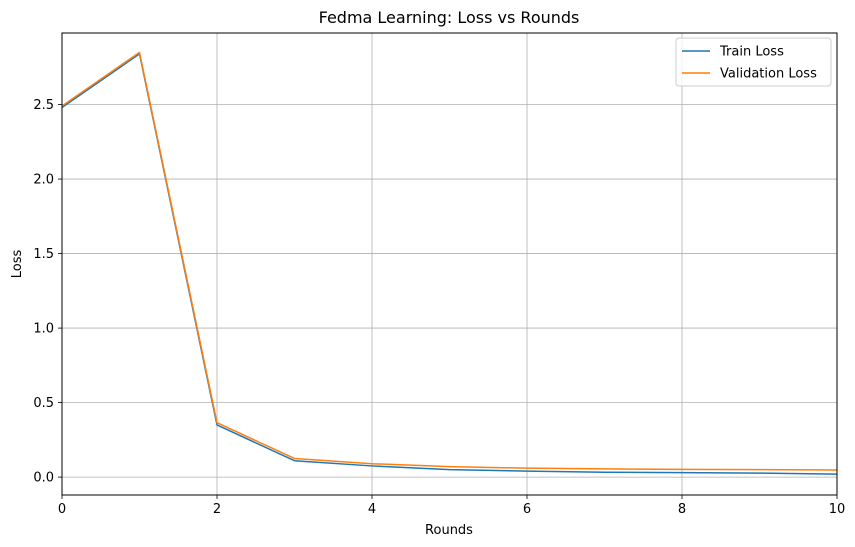 The width and height of the screenshot is (855, 547). What do you see at coordinates (17, 264) in the screenshot?
I see `y-axis-label: Loss` at bounding box center [17, 264].